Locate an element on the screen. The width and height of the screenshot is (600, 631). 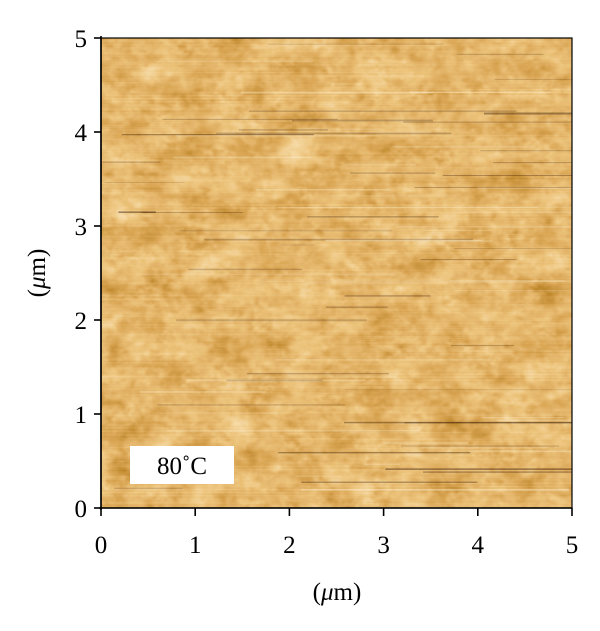
y-axis-label: (μm) is located at coordinates (37, 273).